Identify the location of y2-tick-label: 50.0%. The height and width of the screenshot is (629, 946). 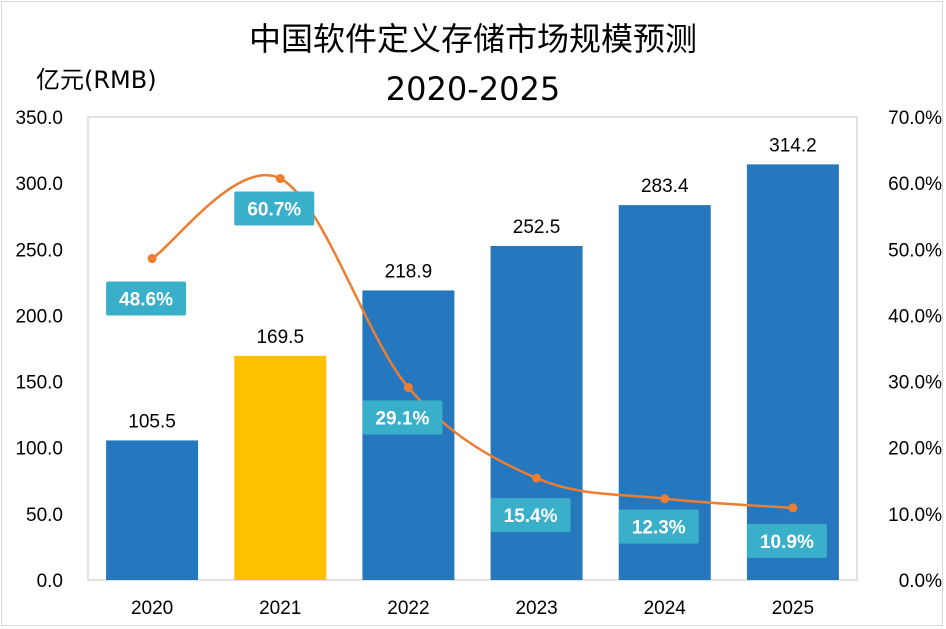
(915, 250).